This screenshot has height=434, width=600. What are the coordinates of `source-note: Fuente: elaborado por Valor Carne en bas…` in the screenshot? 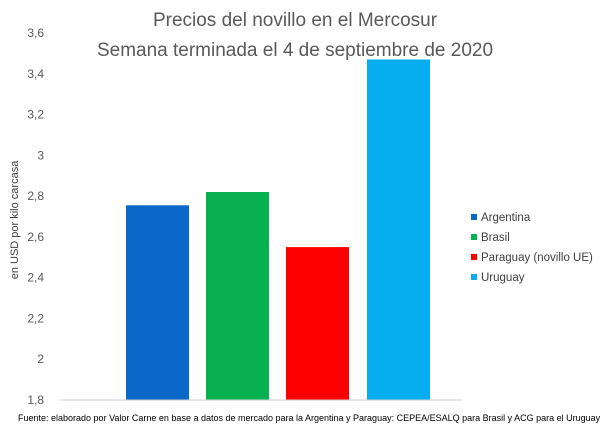 It's located at (309, 418).